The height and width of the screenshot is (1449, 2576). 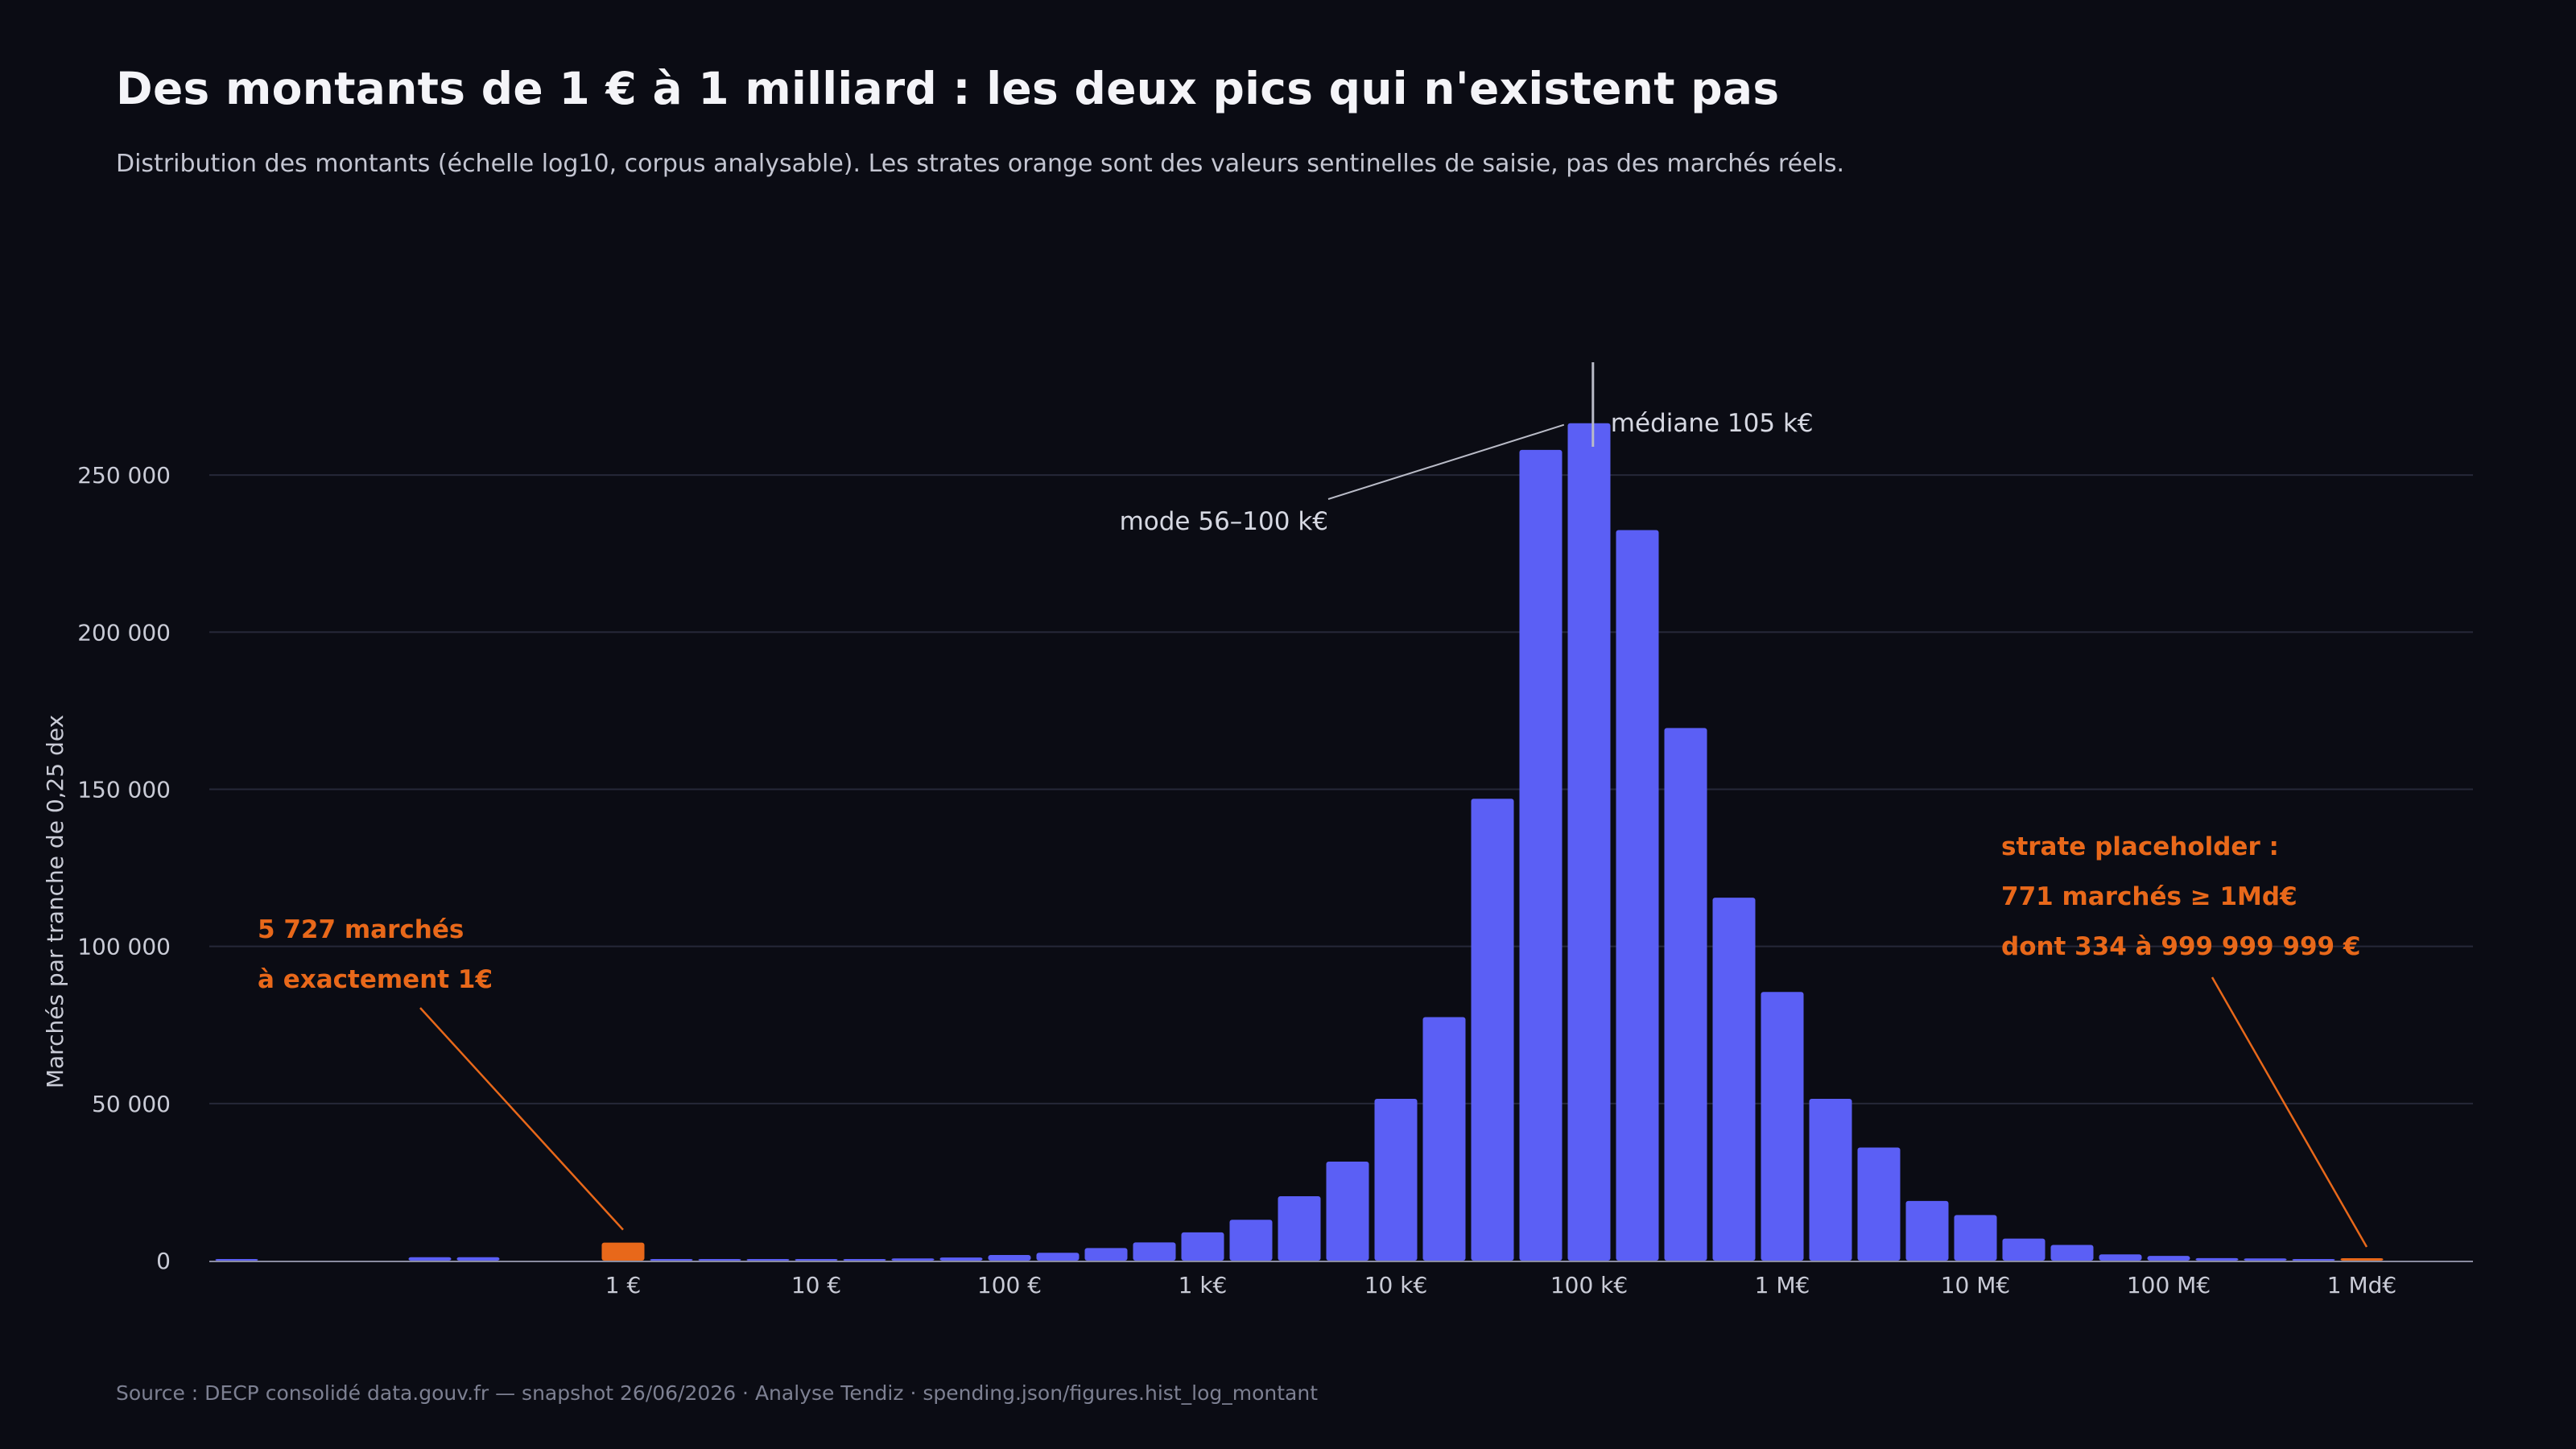 I want to click on median-label: médiane 105 k€, so click(x=1712, y=423).